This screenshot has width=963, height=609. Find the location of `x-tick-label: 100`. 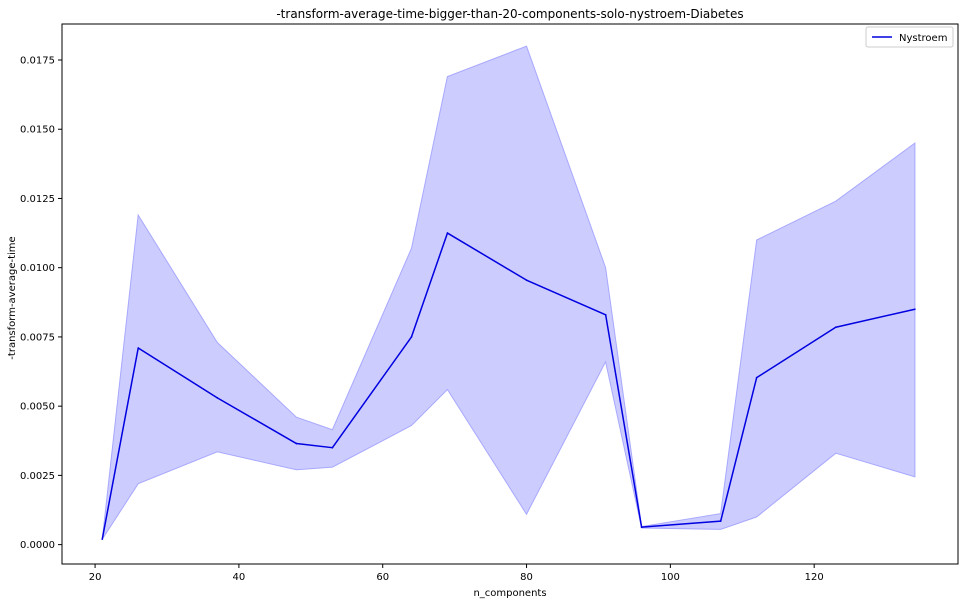

x-tick-label: 100 is located at coordinates (670, 577).